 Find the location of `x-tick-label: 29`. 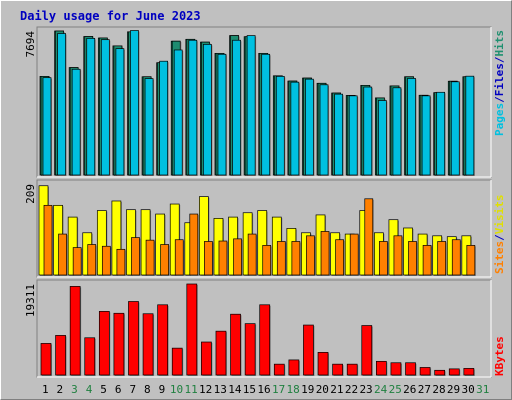

x-tick-label: 29 is located at coordinates (453, 389).